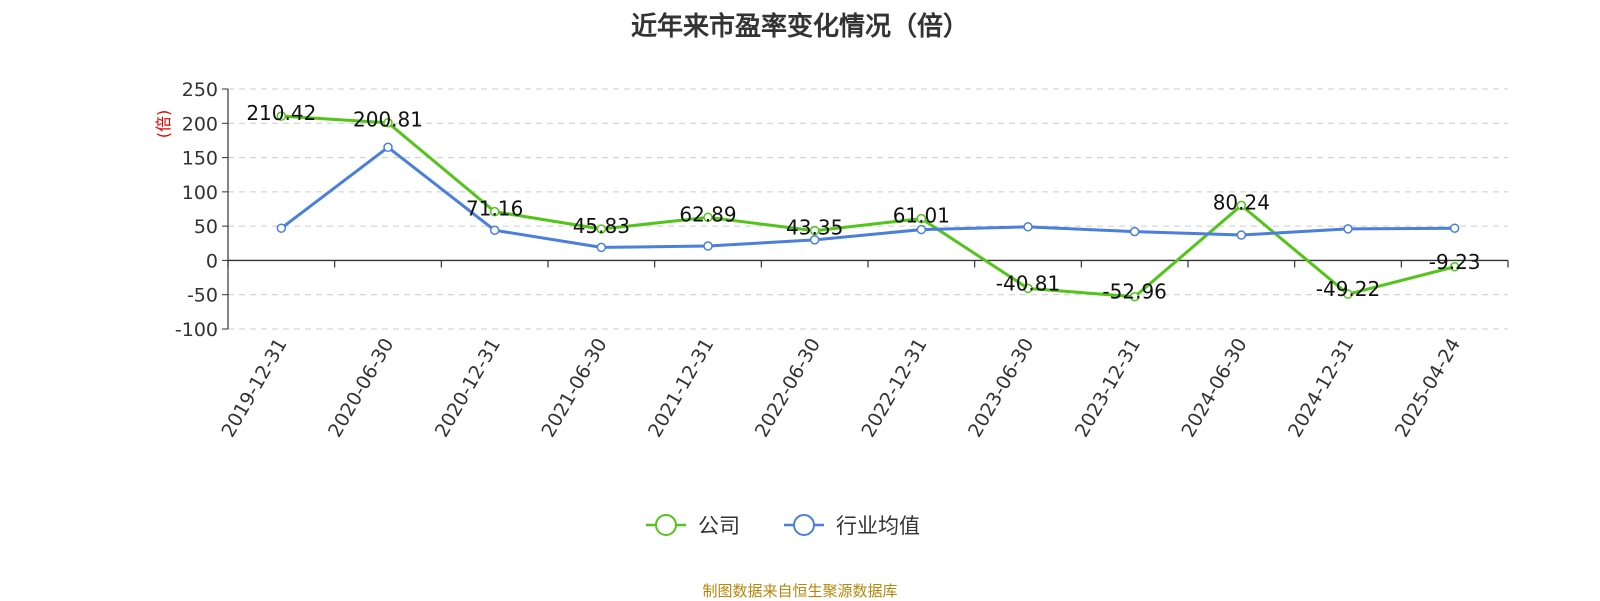  Describe the element at coordinates (206, 227) in the screenshot. I see `y-tick-label: 50` at that location.